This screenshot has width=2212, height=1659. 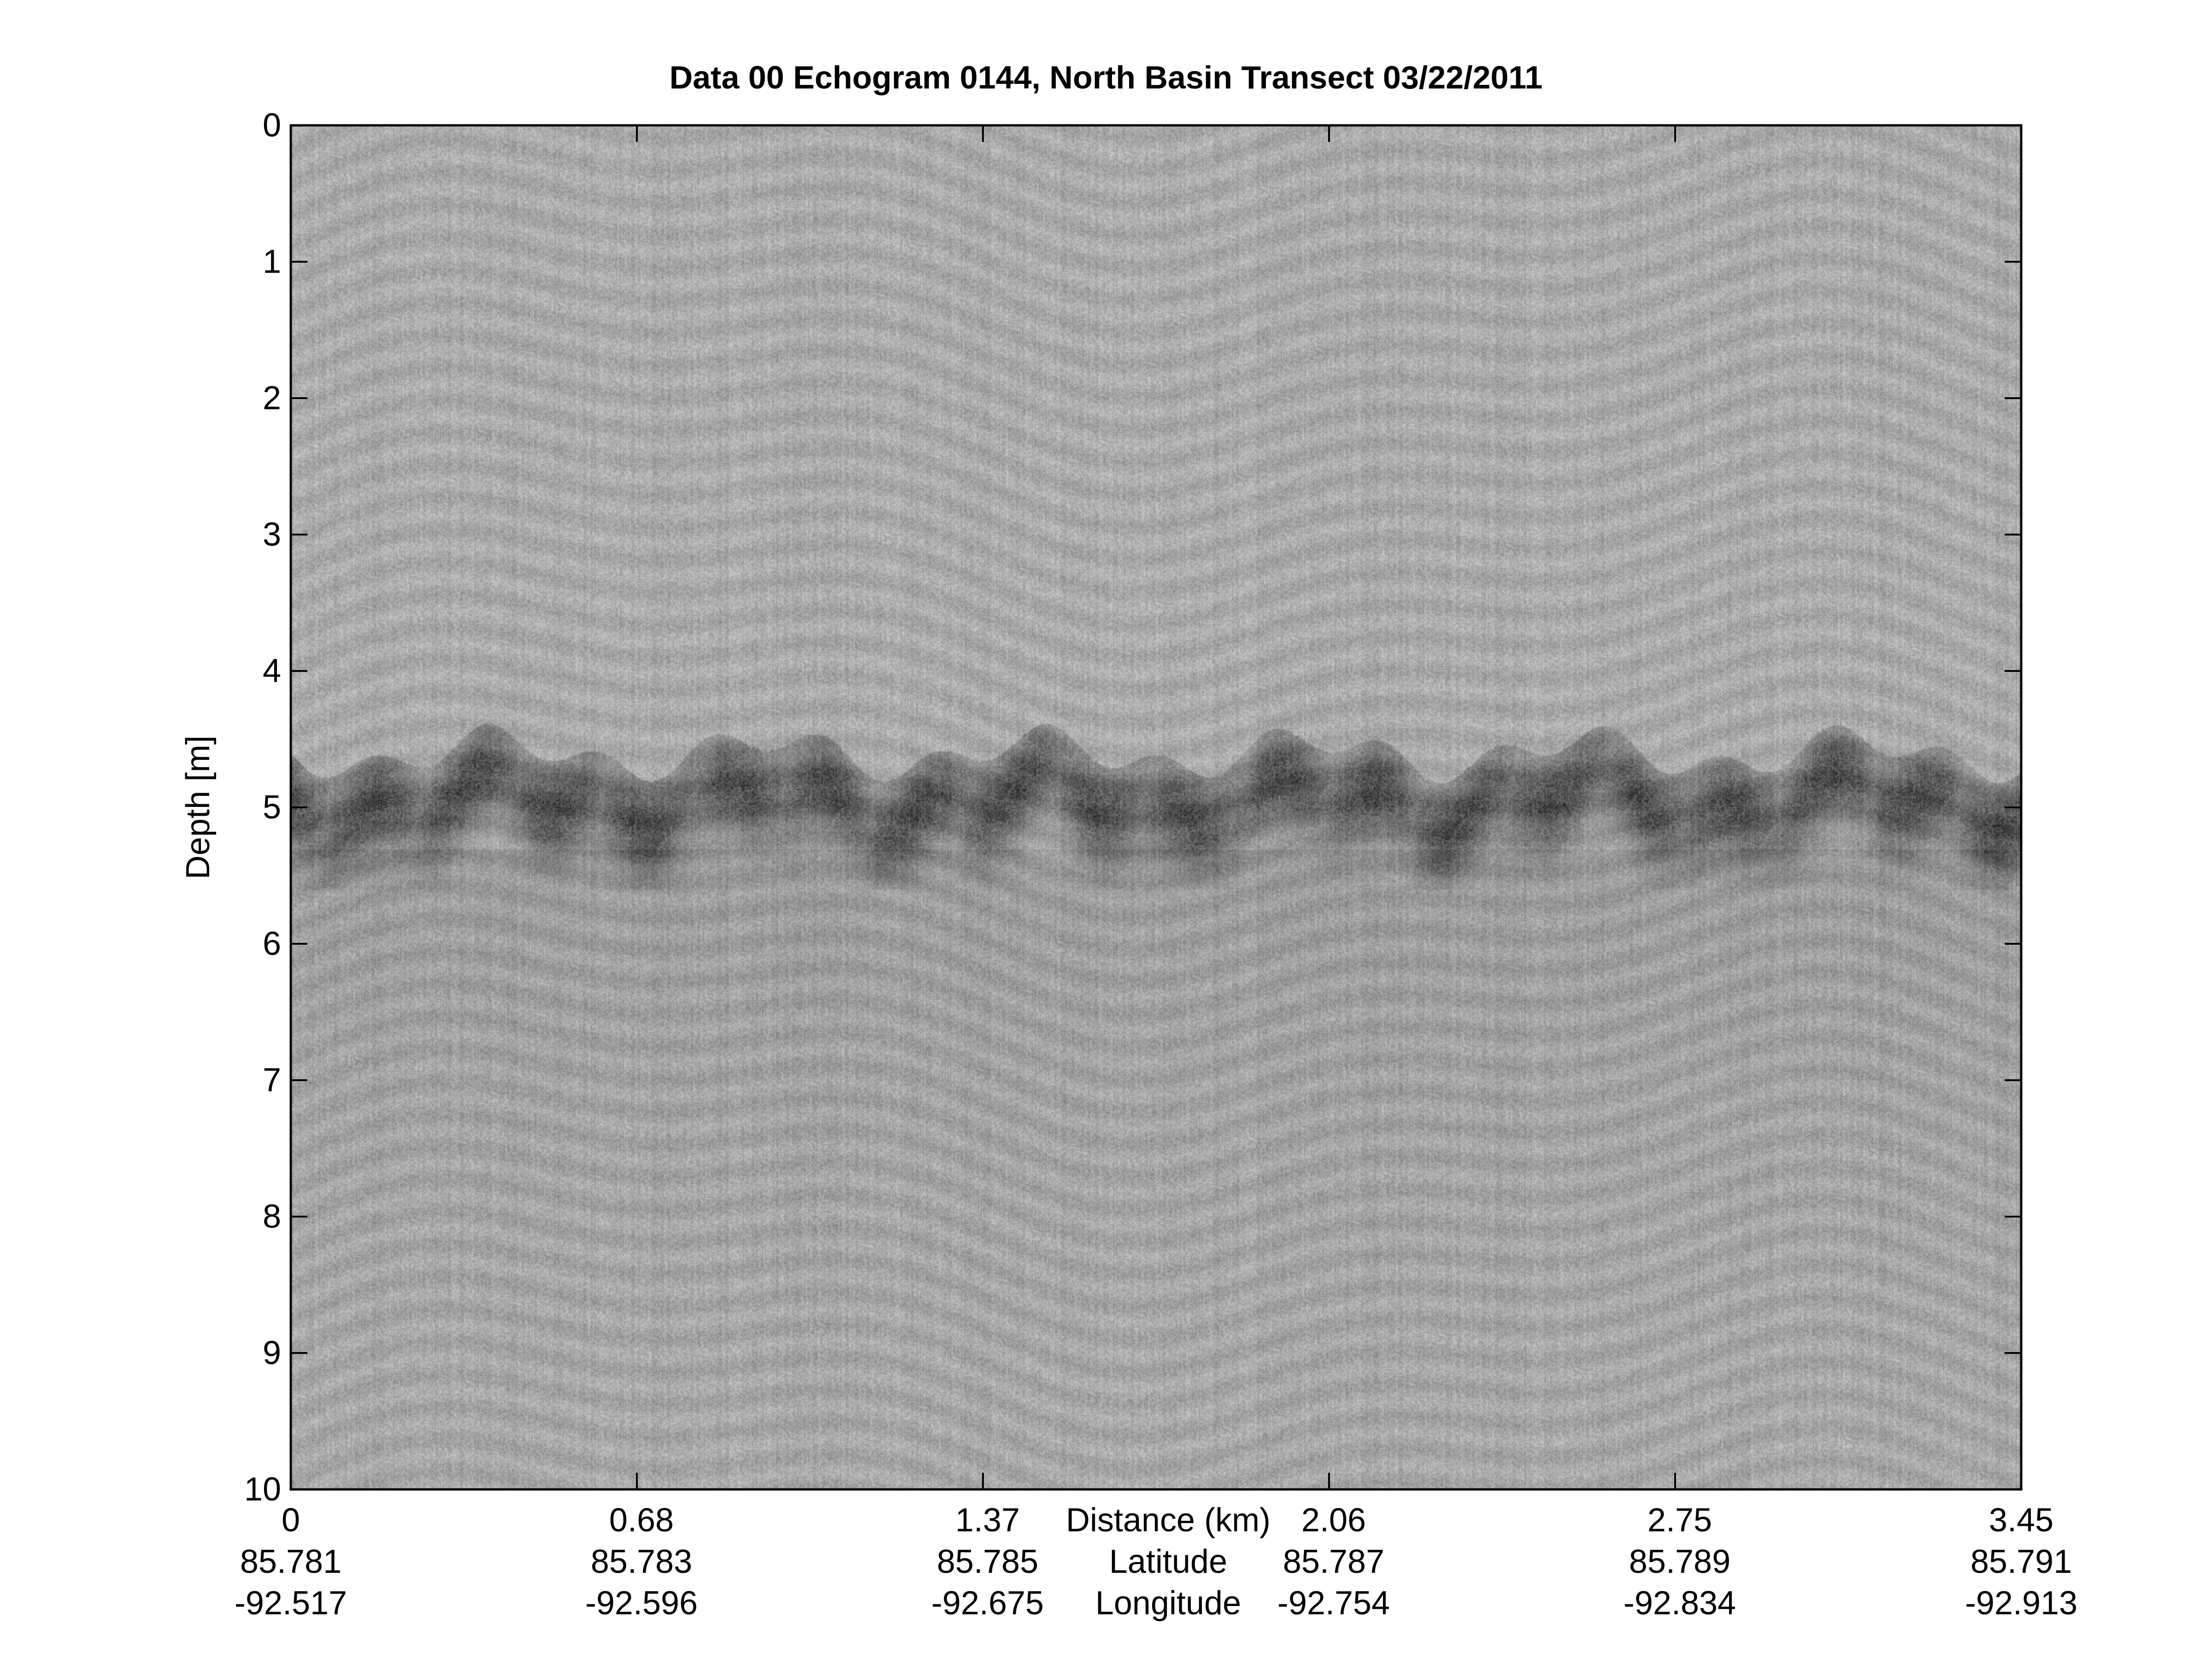 What do you see at coordinates (1333, 1561) in the screenshot?
I see `latitude-tick-label: 85.787` at bounding box center [1333, 1561].